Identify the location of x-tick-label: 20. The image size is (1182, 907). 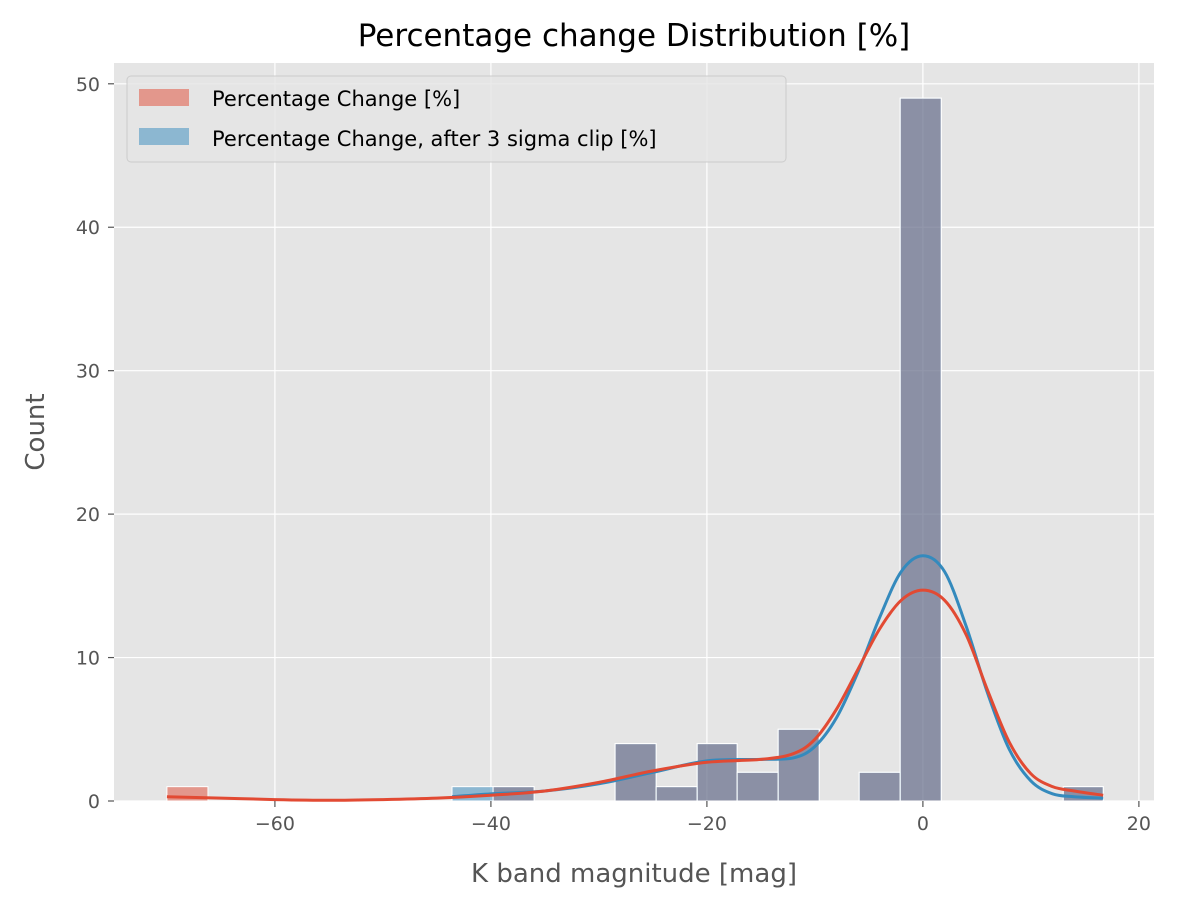
(1139, 824).